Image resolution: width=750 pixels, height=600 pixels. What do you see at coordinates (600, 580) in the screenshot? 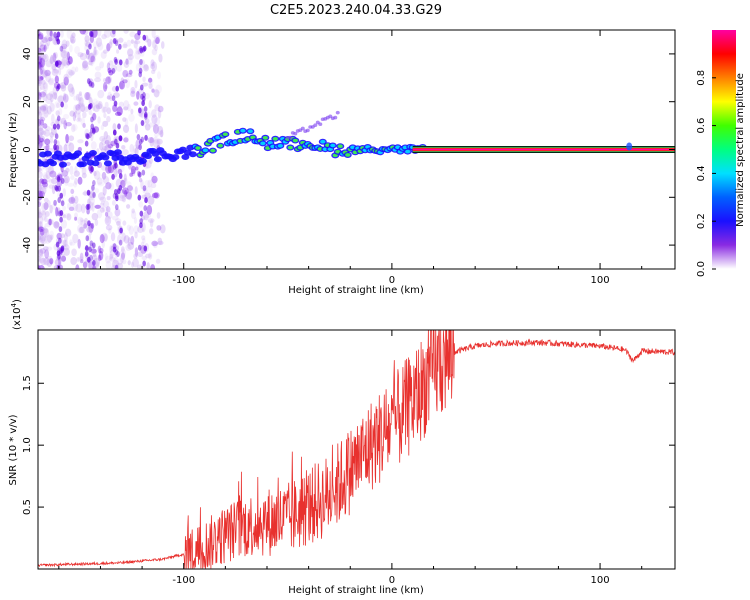
I see `snr-x-tick-label: 100` at bounding box center [600, 580].